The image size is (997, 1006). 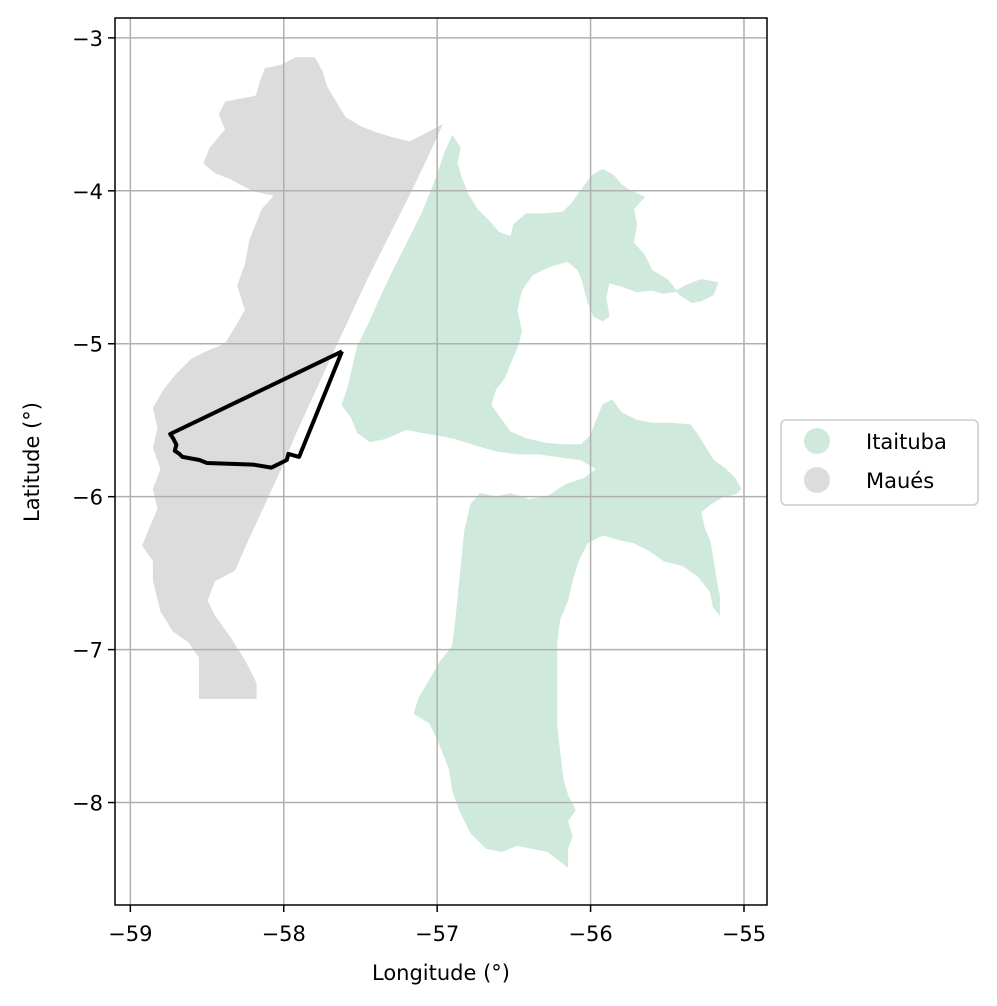 I want to click on legend-box, so click(x=879, y=462).